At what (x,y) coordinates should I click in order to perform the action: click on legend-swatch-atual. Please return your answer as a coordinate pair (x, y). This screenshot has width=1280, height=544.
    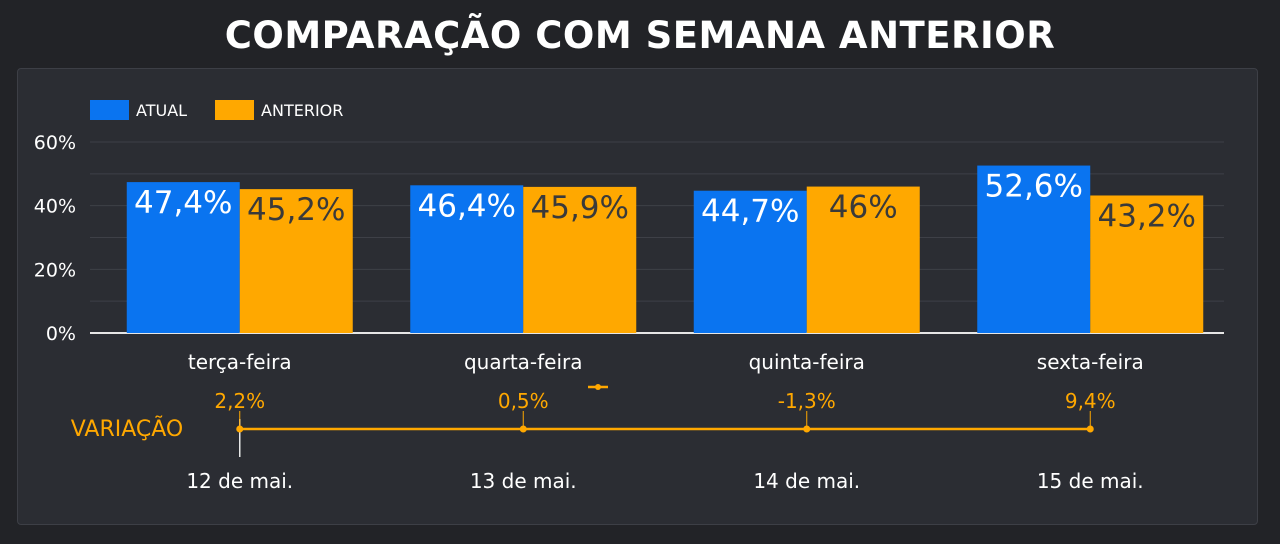
    Looking at the image, I should click on (109, 110).